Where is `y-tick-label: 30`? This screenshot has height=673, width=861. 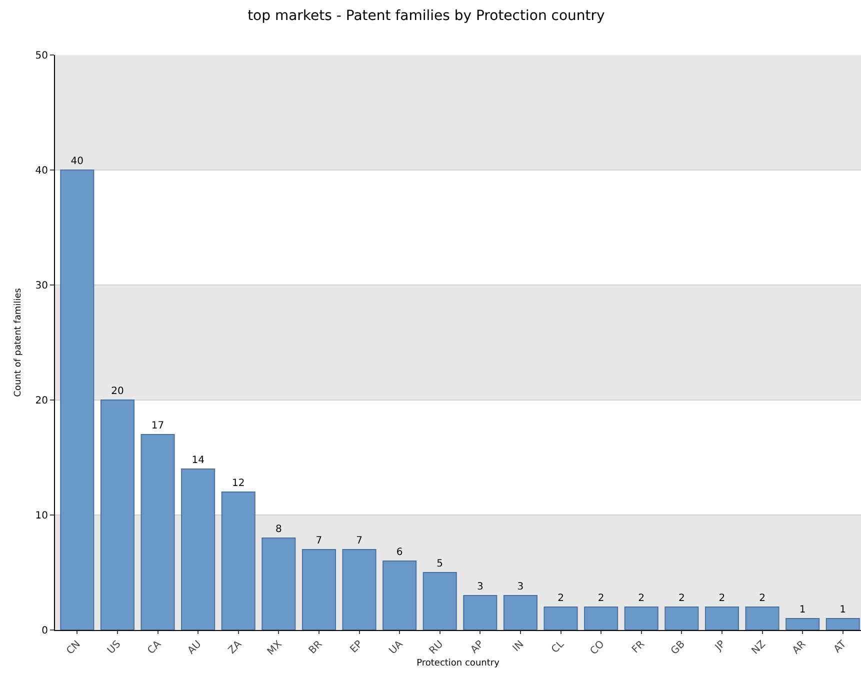 y-tick-label: 30 is located at coordinates (41, 286).